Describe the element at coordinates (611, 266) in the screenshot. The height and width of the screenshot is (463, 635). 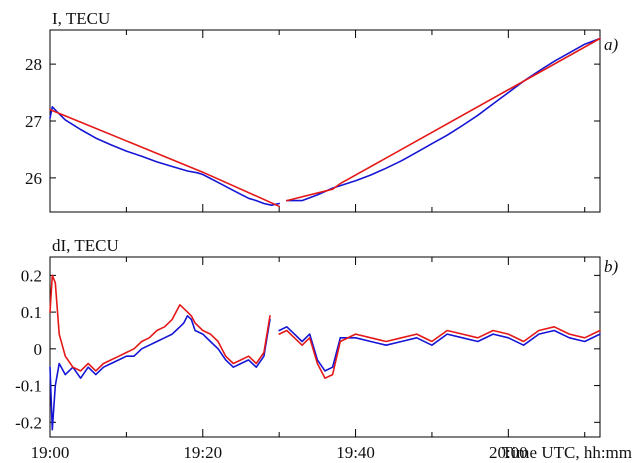
I see `panel-b-label: b)` at that location.